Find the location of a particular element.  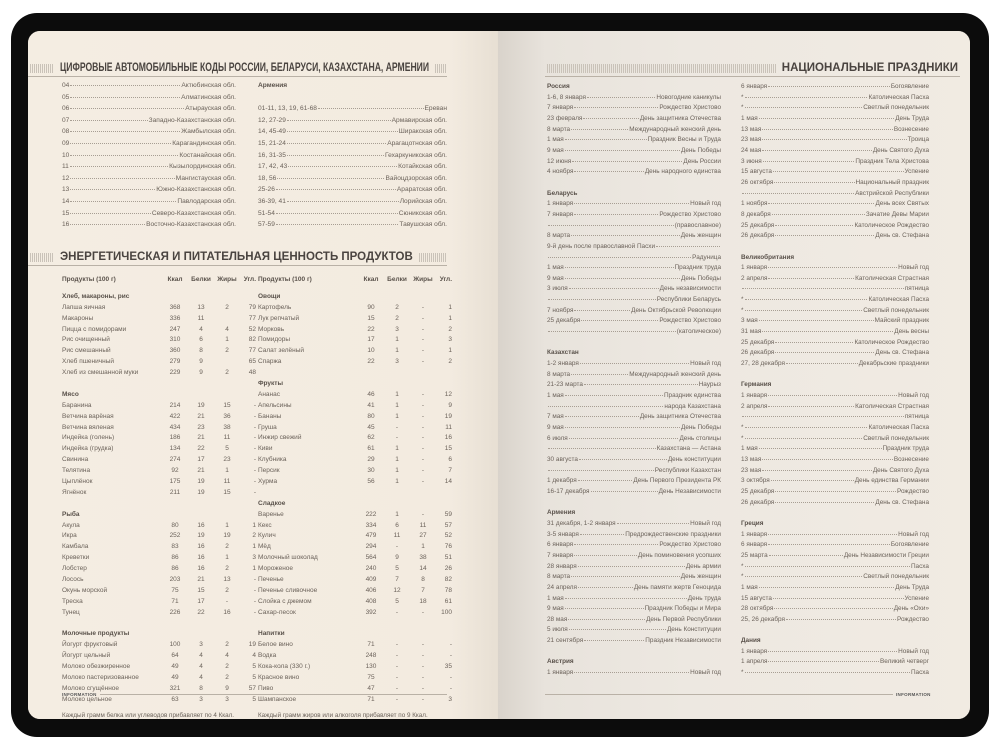

item-key: 25 декабря is located at coordinates (758, 225).